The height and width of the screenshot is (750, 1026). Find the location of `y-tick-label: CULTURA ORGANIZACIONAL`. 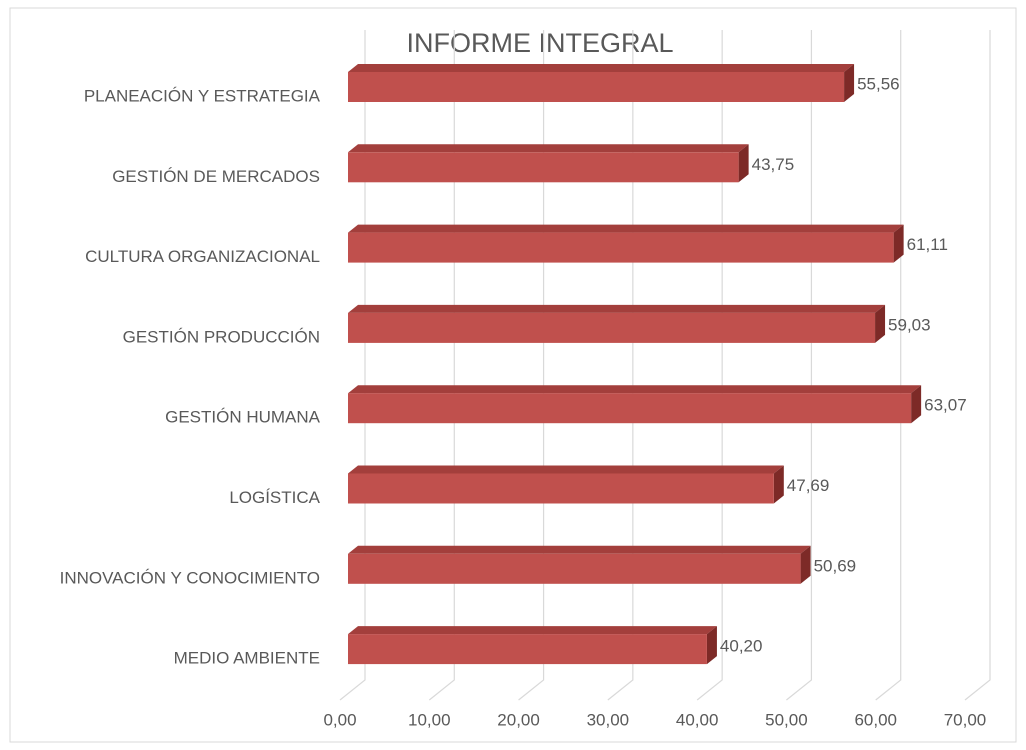

y-tick-label: CULTURA ORGANIZACIONAL is located at coordinates (202, 256).